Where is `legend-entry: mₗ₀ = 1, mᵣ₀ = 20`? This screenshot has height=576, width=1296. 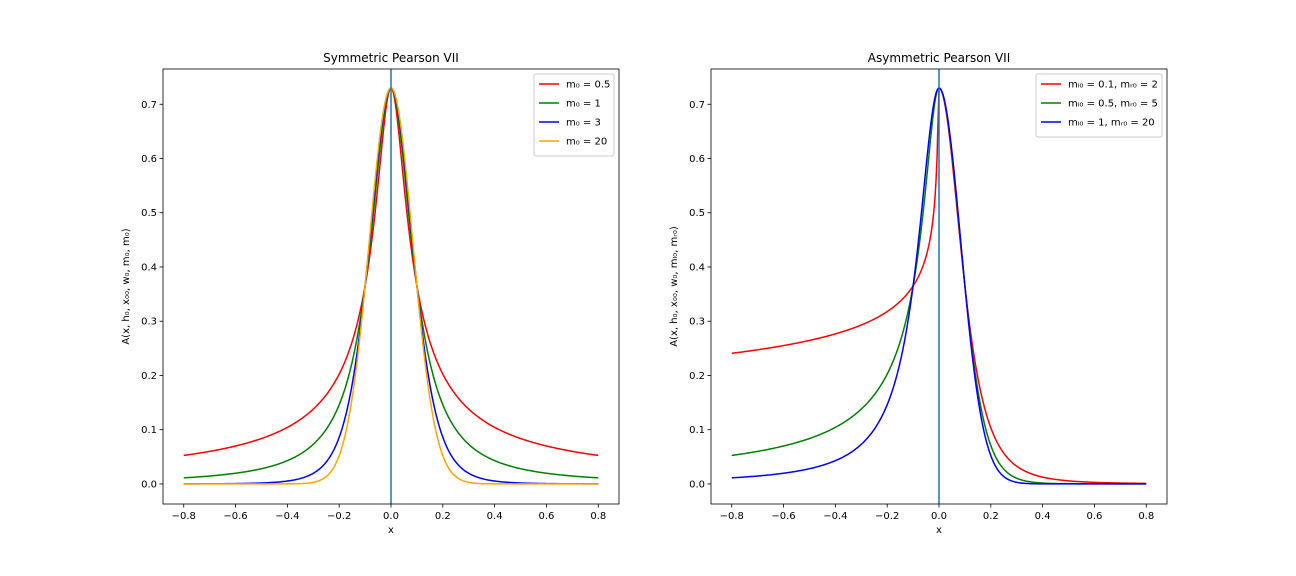
legend-entry: mₗ₀ = 1, mᵣ₀ = 20 is located at coordinates (1111, 123).